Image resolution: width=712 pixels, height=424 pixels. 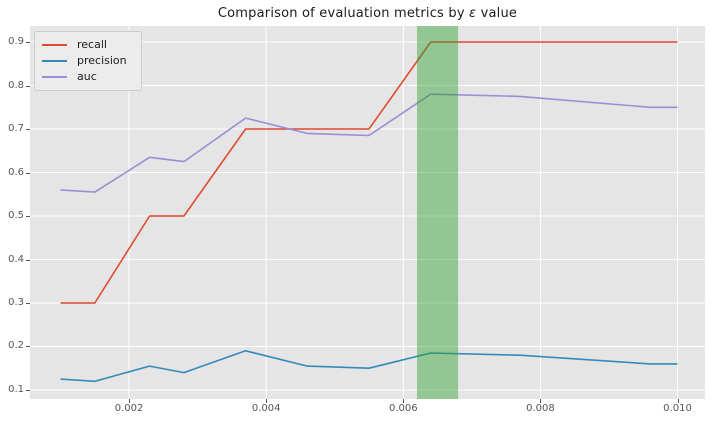 I want to click on chart-title-epsilon: ε, so click(x=473, y=13).